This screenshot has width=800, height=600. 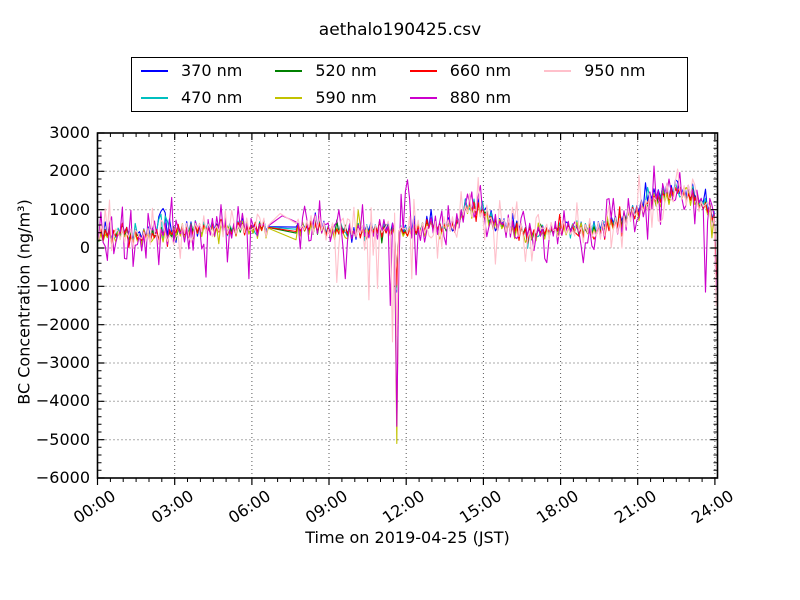 What do you see at coordinates (212, 97) in the screenshot?
I see `legend-item-label: 470 nm` at bounding box center [212, 97].